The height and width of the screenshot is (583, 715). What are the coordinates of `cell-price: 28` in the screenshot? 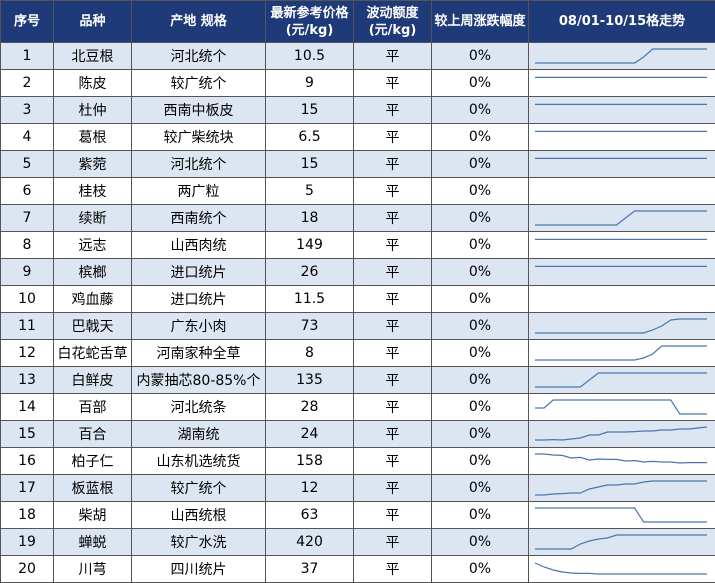 It's located at (310, 407).